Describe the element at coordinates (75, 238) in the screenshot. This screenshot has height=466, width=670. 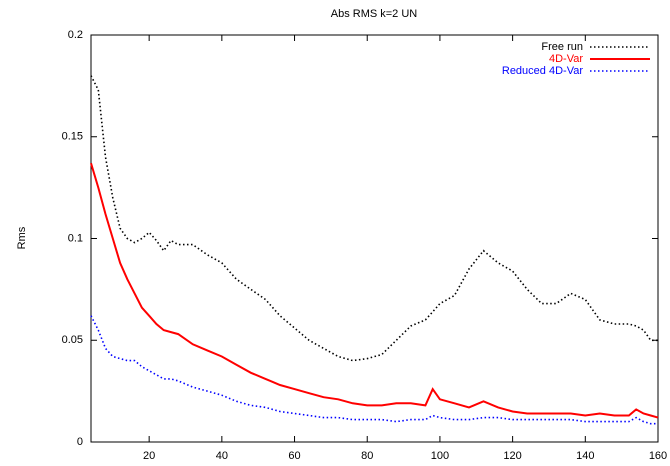
I see `y-tick-label: 0.1` at that location.